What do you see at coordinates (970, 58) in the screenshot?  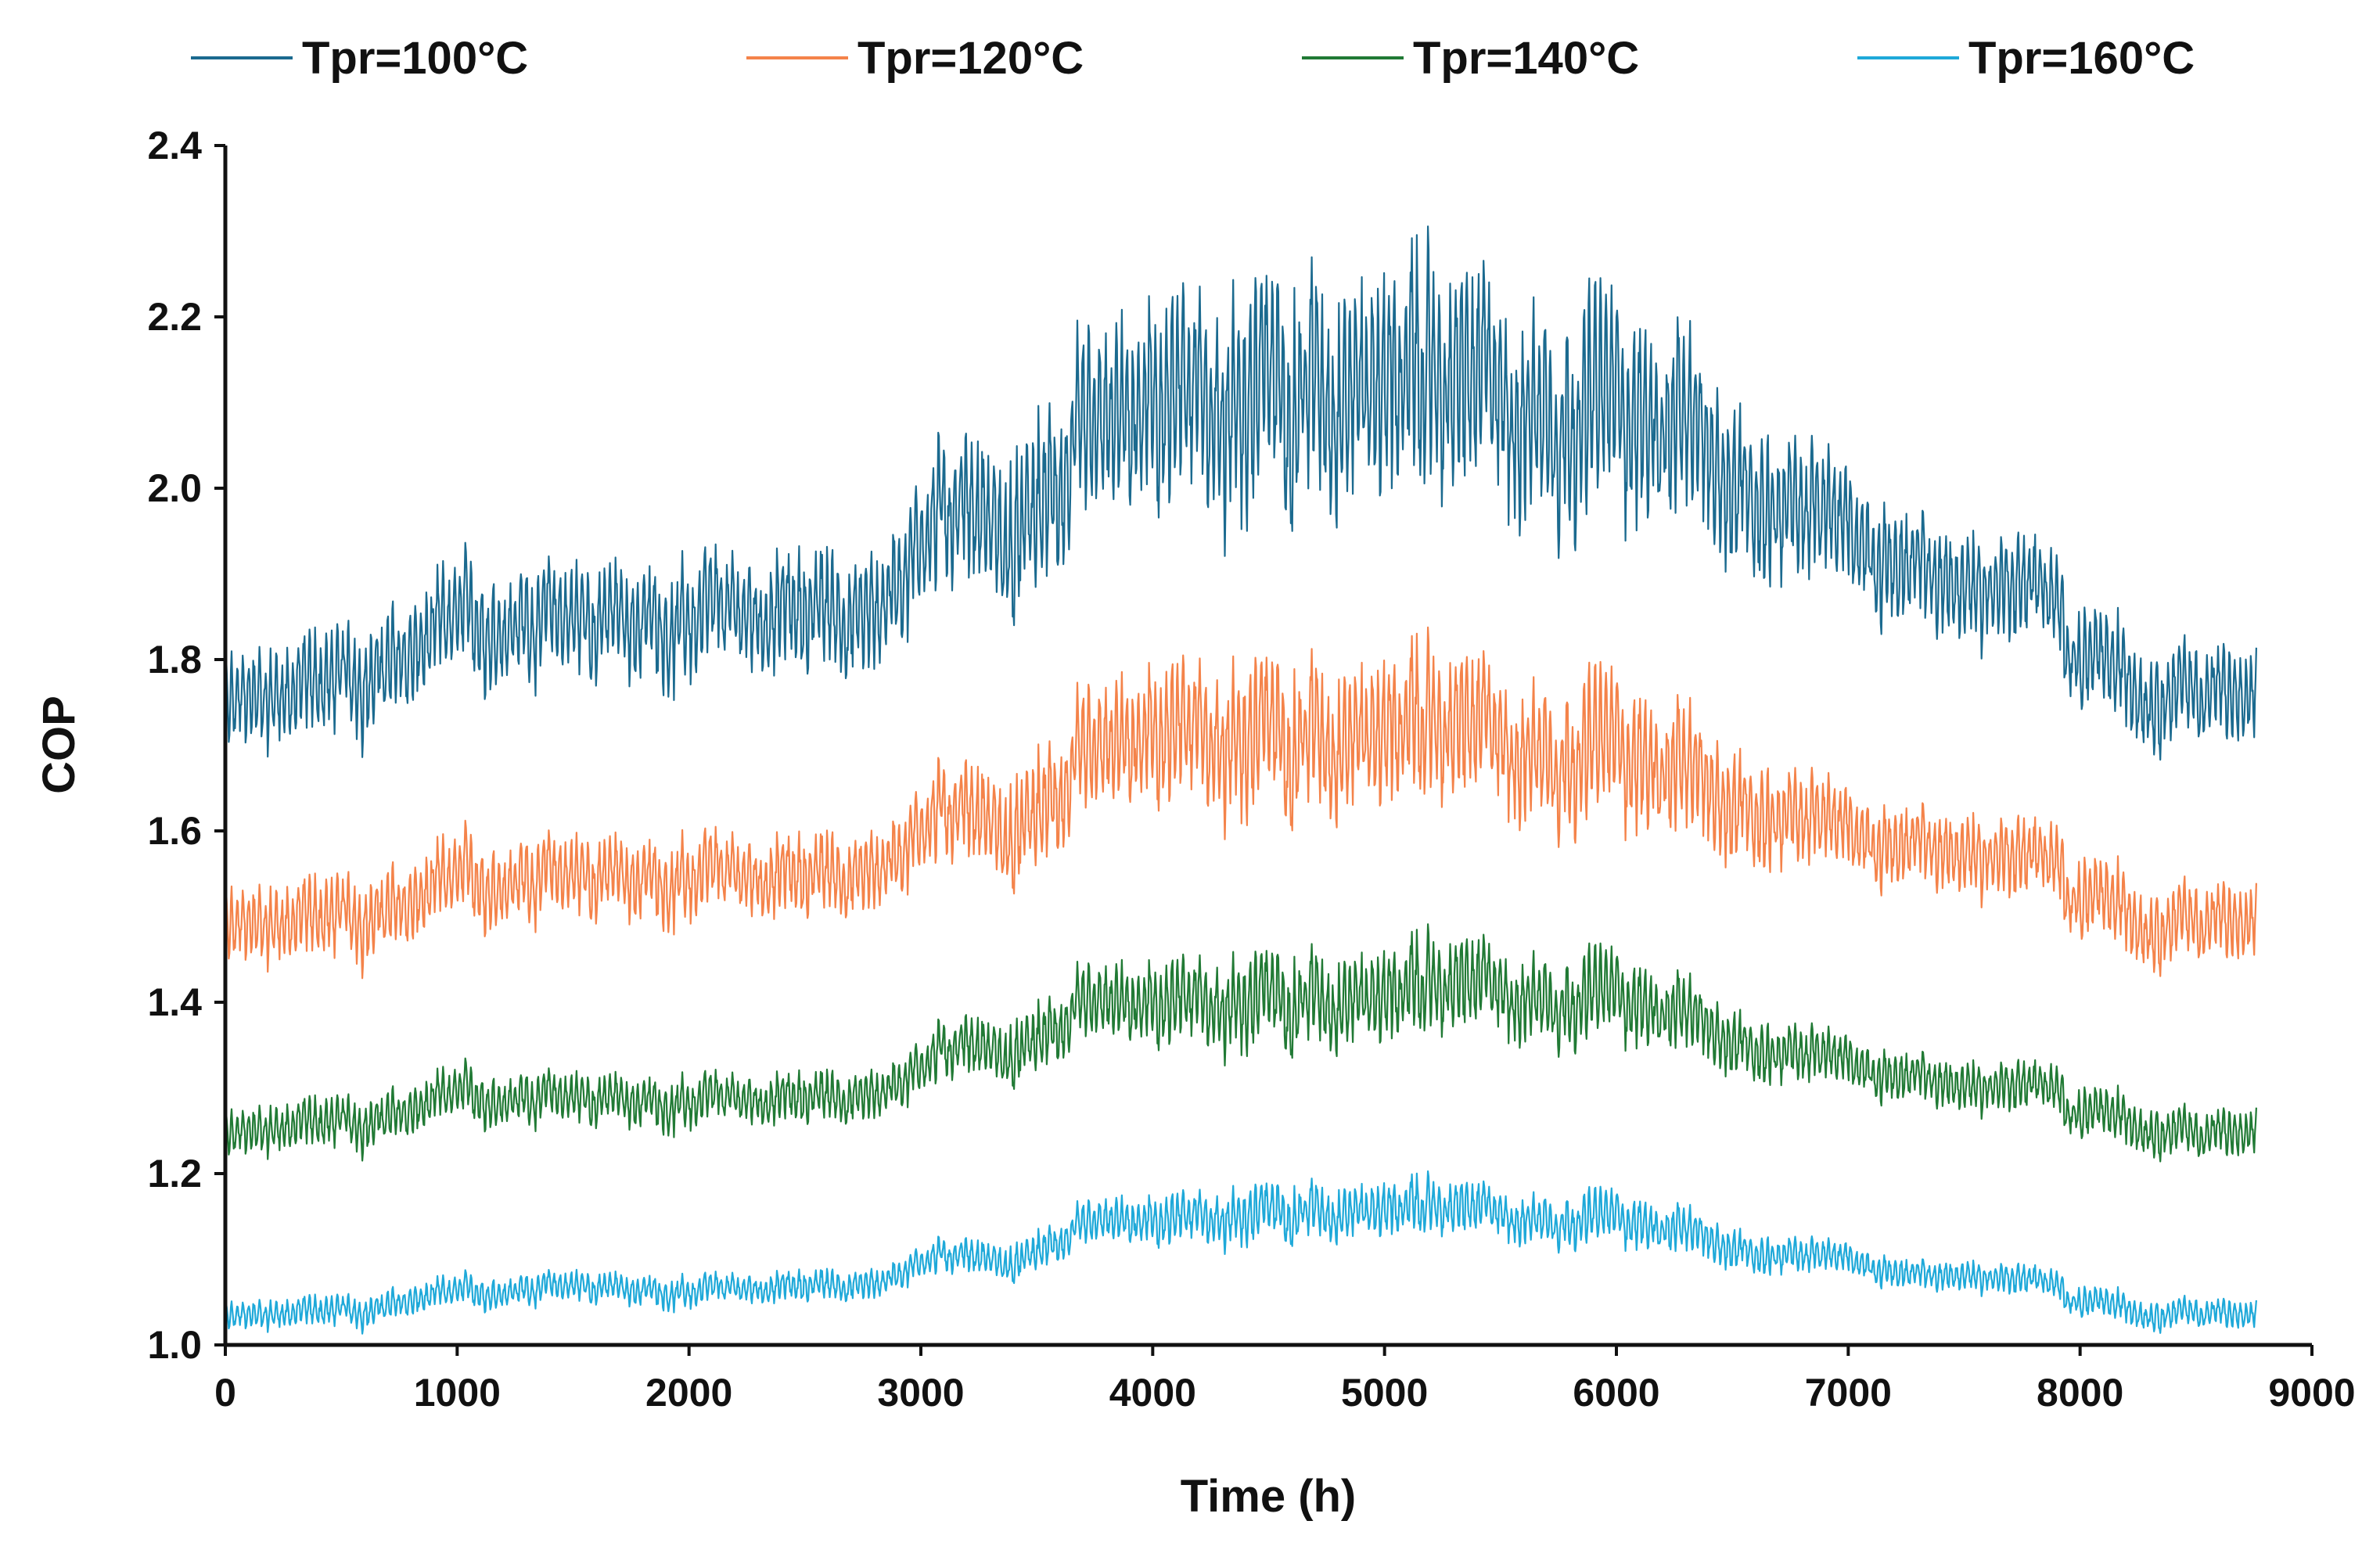 I see `legend-label-120: Tpr=120°C` at bounding box center [970, 58].